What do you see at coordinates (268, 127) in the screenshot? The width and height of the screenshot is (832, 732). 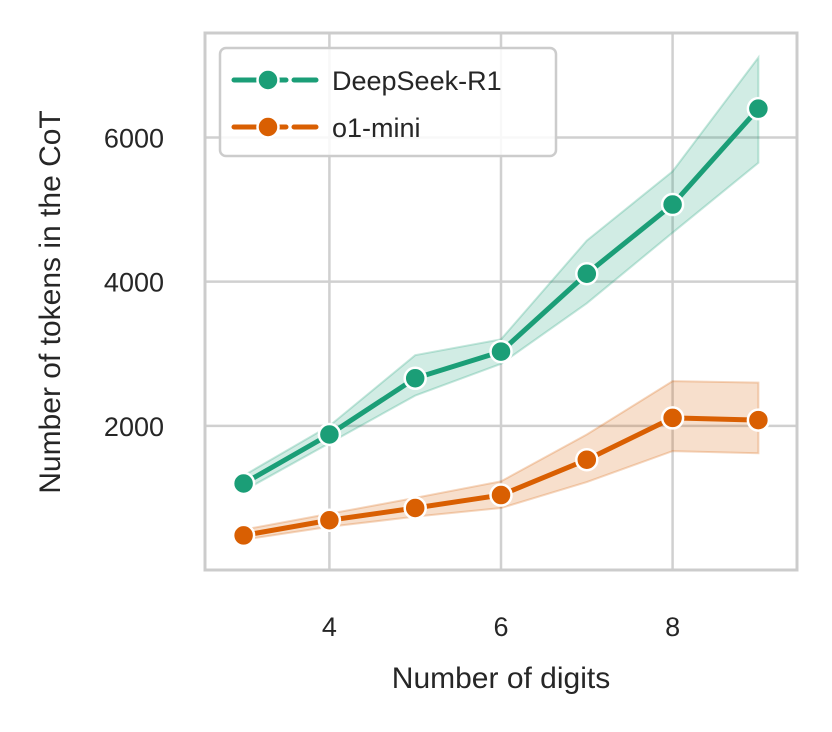 I see `legend-o1-mini-marker` at bounding box center [268, 127].